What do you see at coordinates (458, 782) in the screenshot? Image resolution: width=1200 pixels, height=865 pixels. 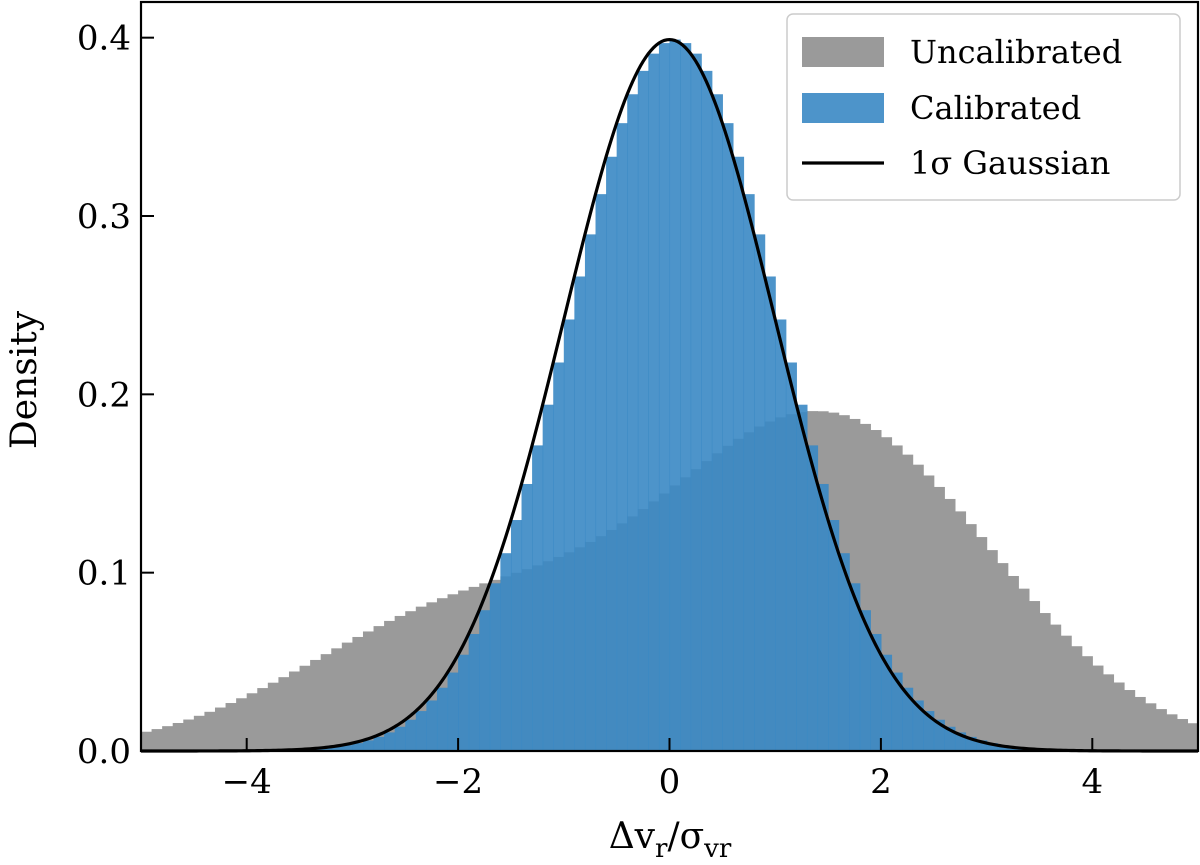 I see `x-tick-label: −2` at bounding box center [458, 782].